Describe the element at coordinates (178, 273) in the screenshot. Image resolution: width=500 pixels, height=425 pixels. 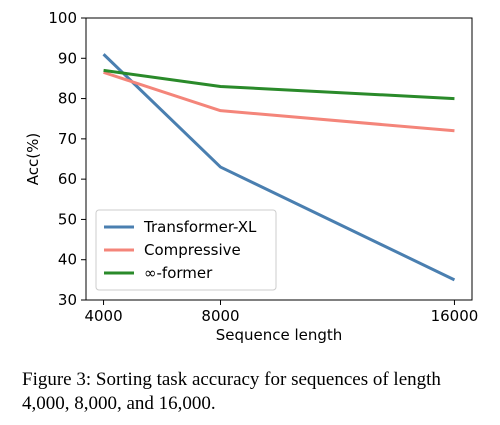
I see `legend-label: ∞-former` at that location.